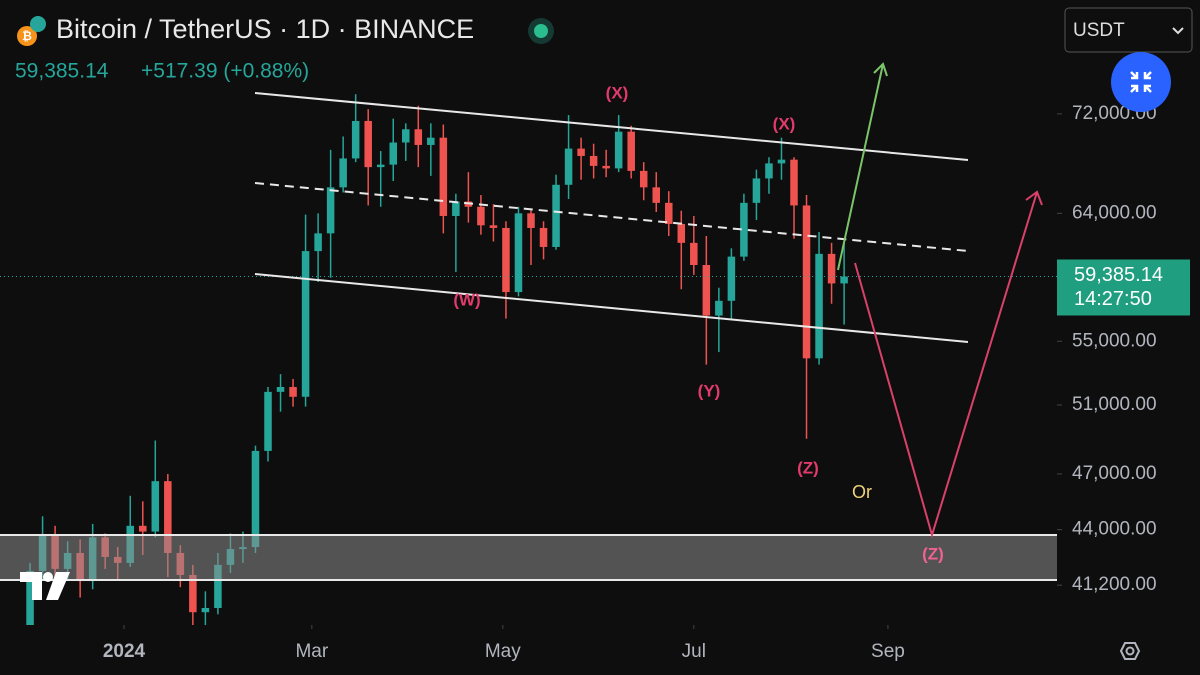 This screenshot has width=1200, height=675. Describe the element at coordinates (1113, 299) in the screenshot. I see `countdown: 14:27:50` at that location.